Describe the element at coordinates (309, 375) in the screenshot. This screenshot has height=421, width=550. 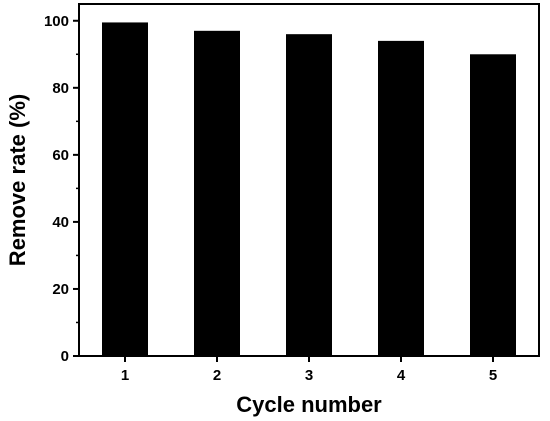
I see `x-tick-label: 3` at that location.